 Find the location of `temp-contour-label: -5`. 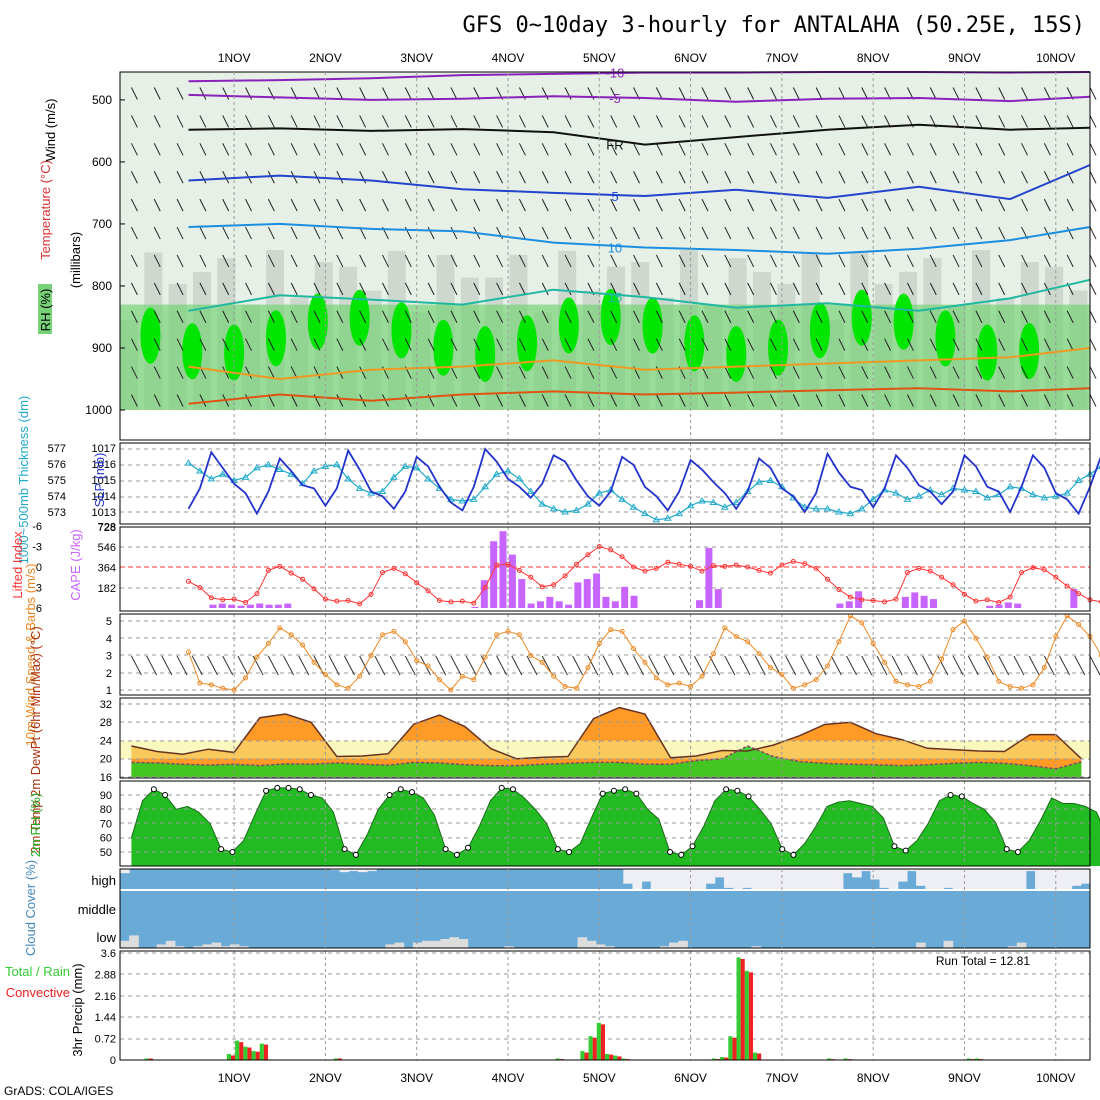

temp-contour-label: -5 is located at coordinates (615, 98).